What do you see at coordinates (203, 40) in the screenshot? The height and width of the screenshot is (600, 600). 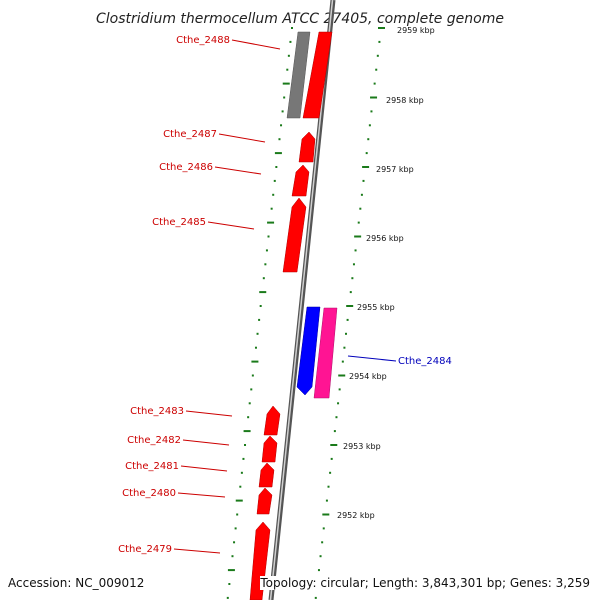 I see `label-cthe-2488: Cthe_2488` at bounding box center [203, 40].